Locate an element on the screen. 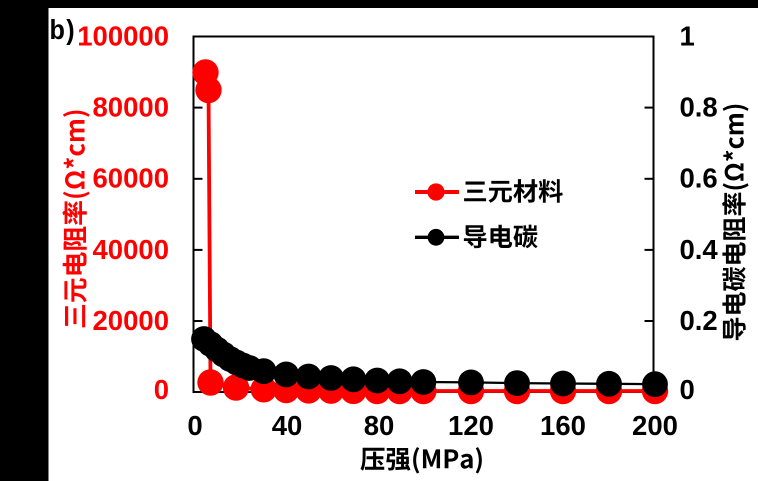 This screenshot has height=481, width=758. svg-text: 120 is located at coordinates (471, 425).